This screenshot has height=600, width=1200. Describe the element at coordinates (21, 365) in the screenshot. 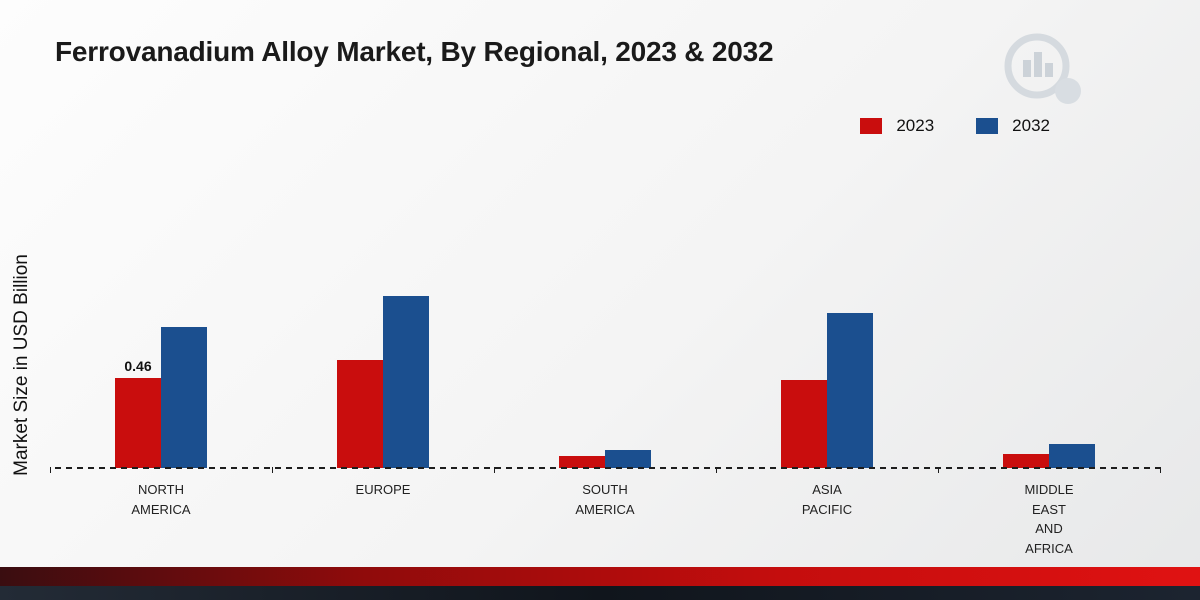

I see `y-axis-label: Market Size in USD Billion` at that location.